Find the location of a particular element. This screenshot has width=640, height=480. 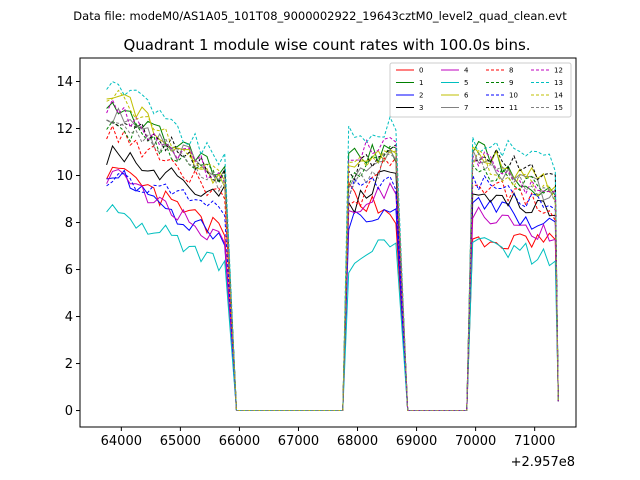

legend-label-8: 8 is located at coordinates (511, 71).